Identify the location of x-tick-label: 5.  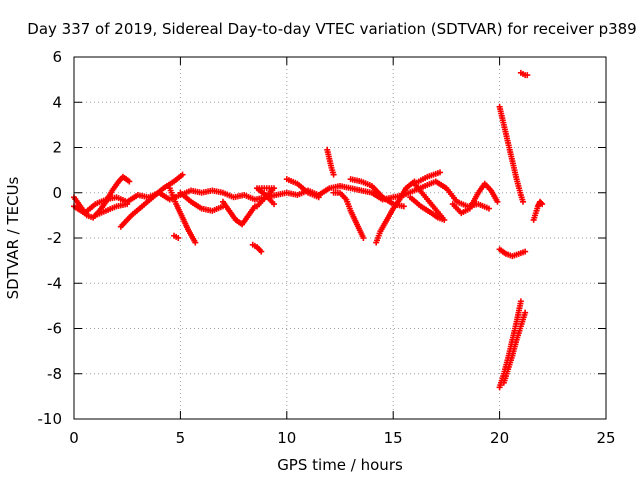
(181, 438).